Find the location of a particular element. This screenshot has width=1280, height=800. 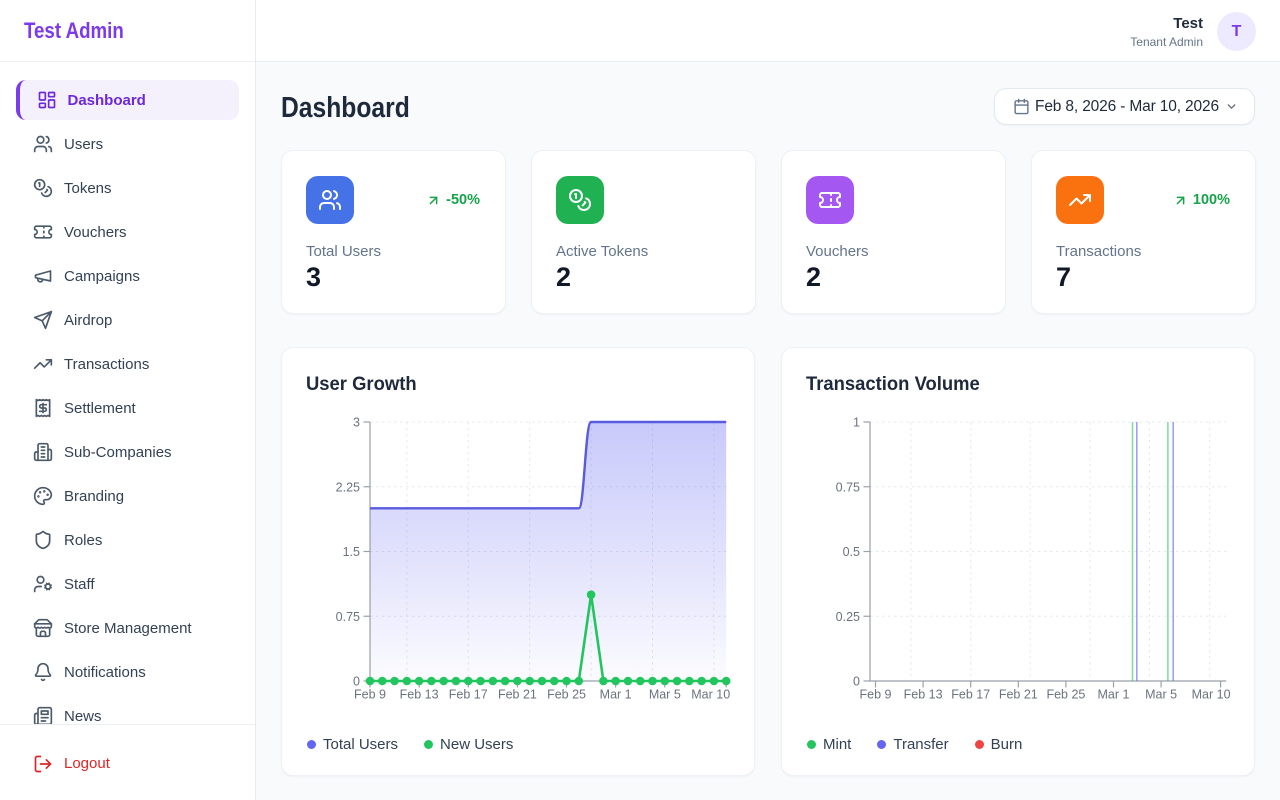

svg-text: 1.5 is located at coordinates (351, 552).